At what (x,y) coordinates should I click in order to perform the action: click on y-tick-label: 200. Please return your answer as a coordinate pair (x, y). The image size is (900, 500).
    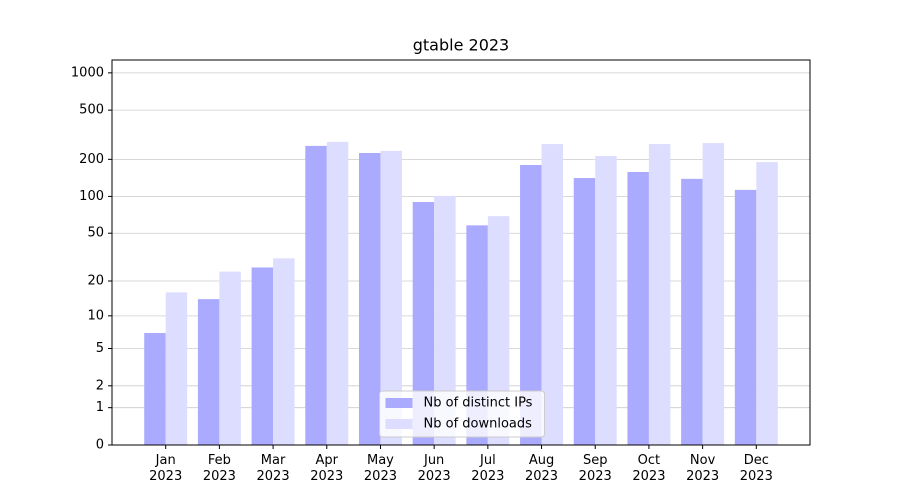
    Looking at the image, I should click on (91, 159).